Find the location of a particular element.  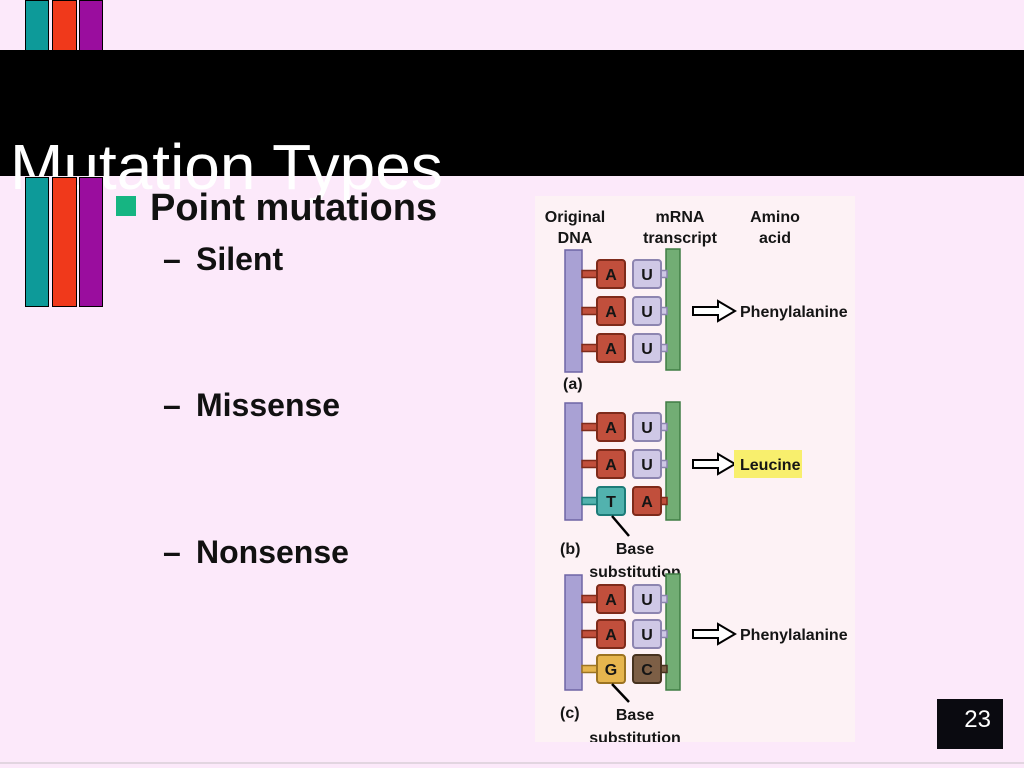

sub-bullet-label: Missense is located at coordinates (268, 405).